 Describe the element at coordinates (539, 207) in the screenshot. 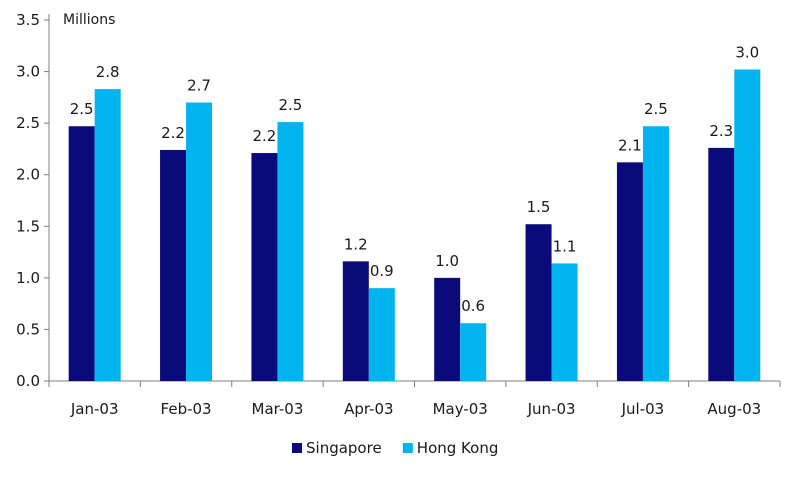

I see `data-label-singapore: 1.5` at that location.